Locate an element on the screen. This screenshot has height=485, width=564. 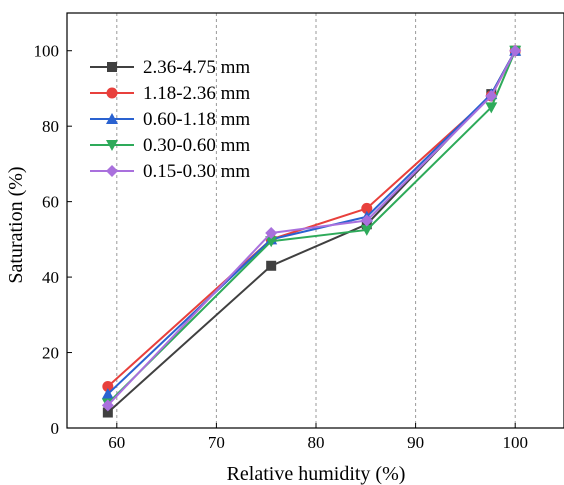
legend-label-1: 1.18-2.36 mm is located at coordinates (196, 93).